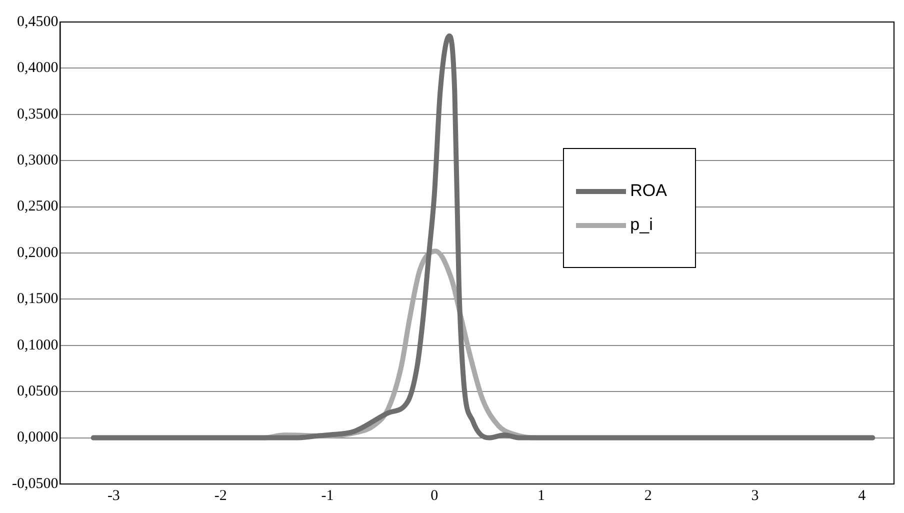  What do you see at coordinates (37, 206) in the screenshot?
I see `y-tick-label: 0,2500` at bounding box center [37, 206].